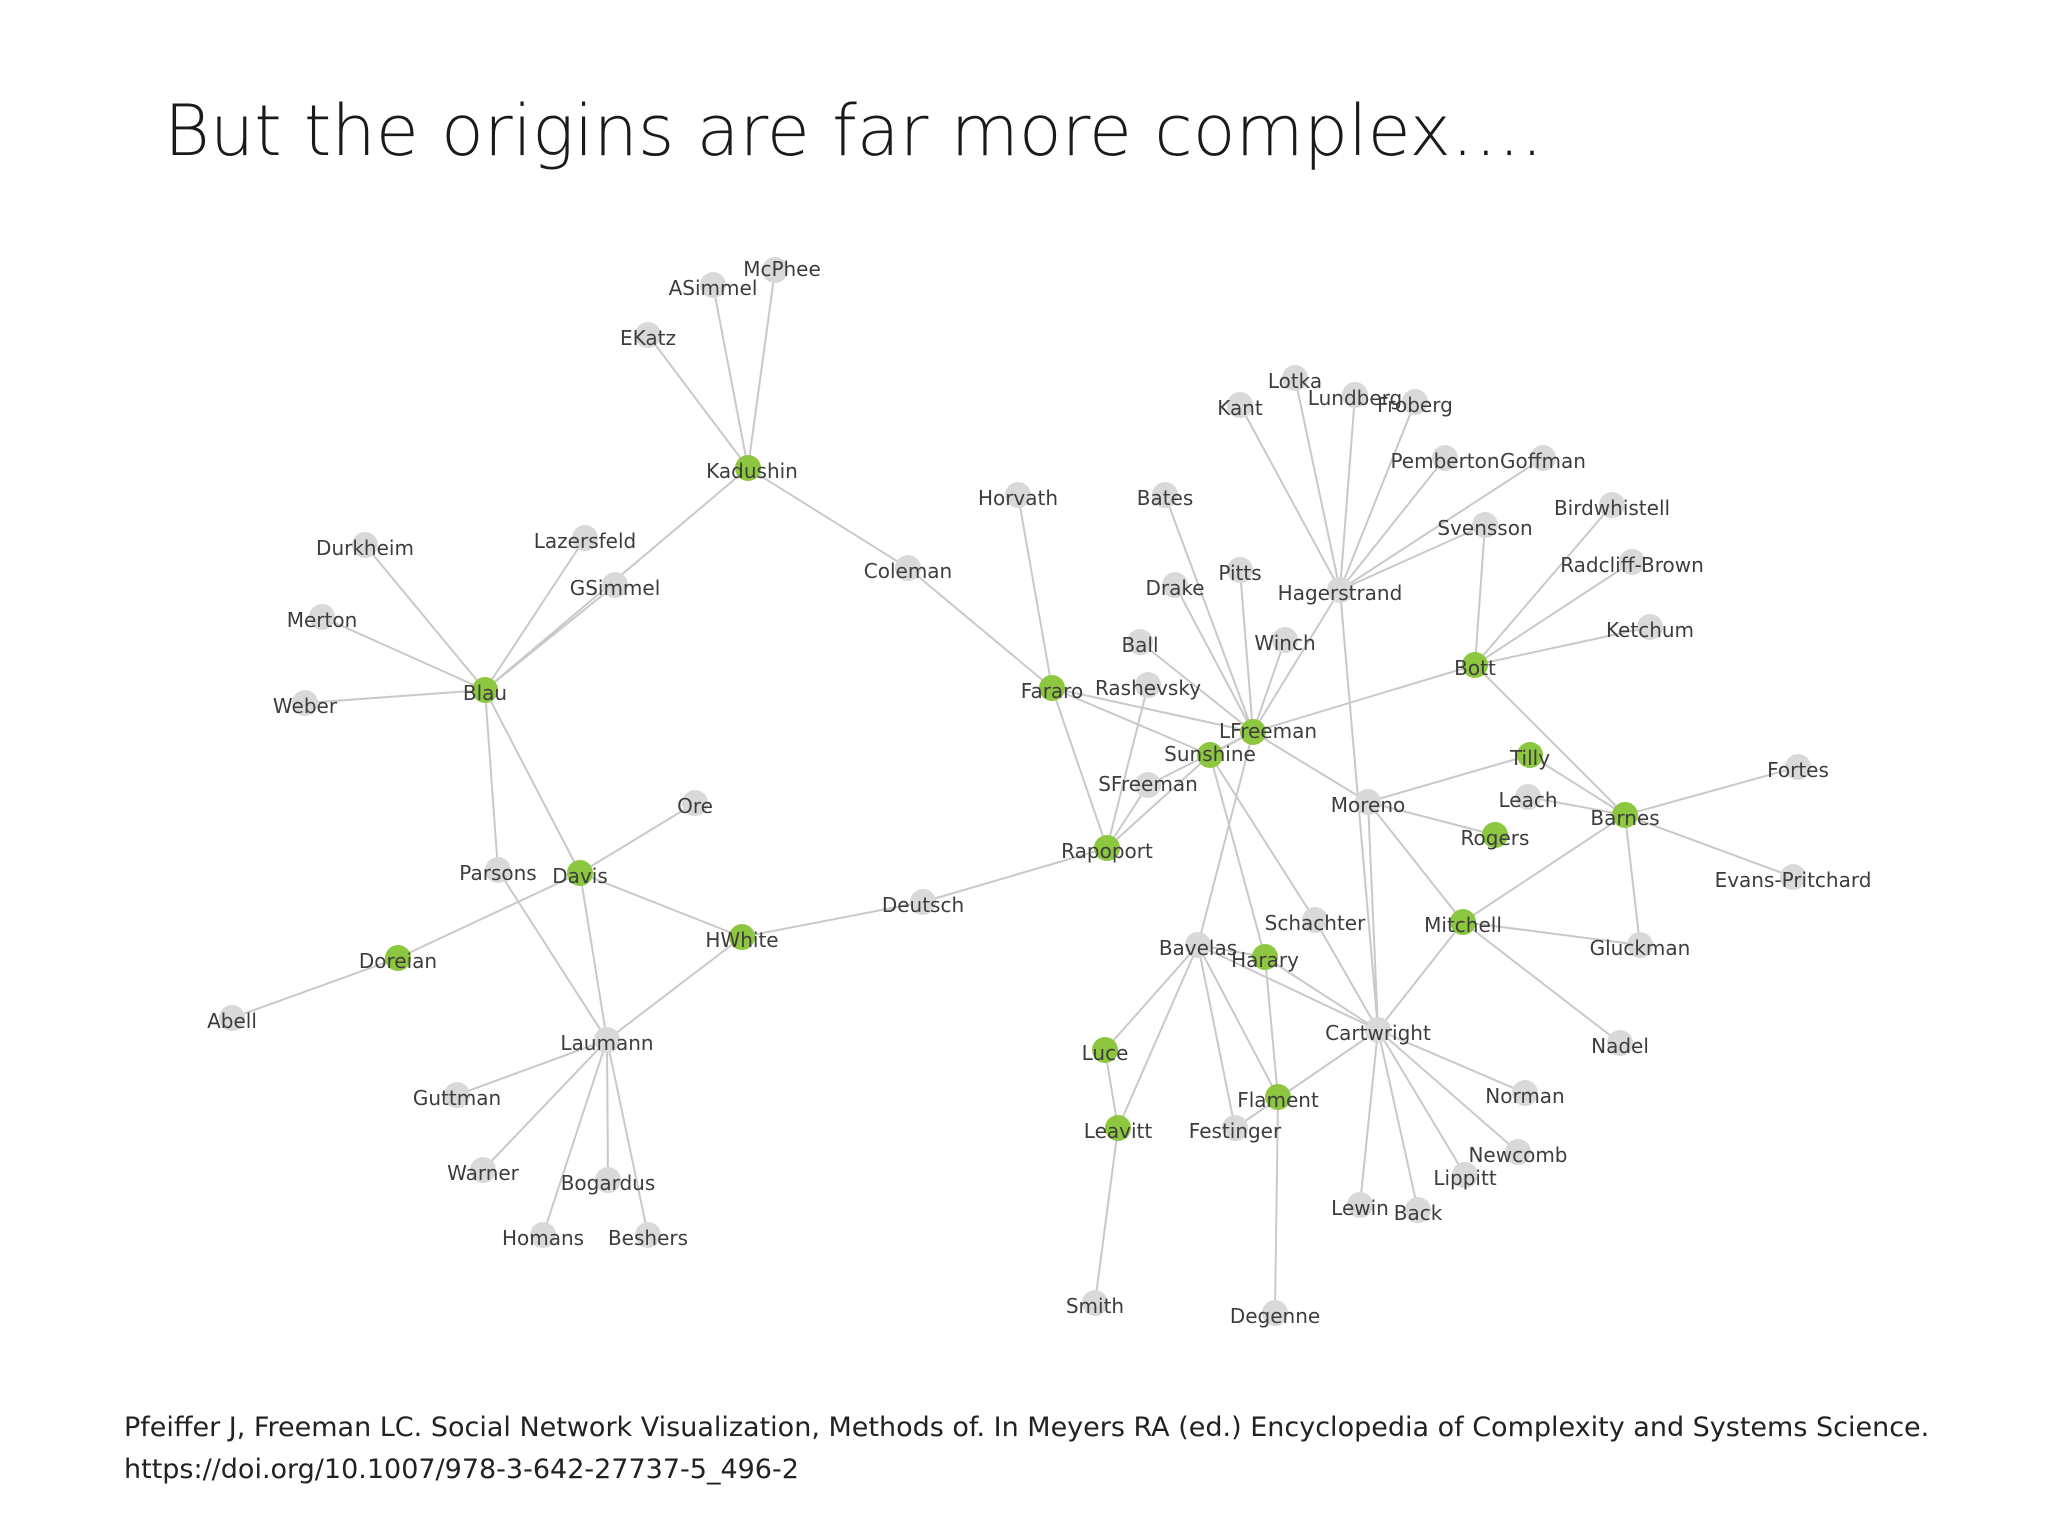 The width and height of the screenshot is (2048, 1536). I want to click on node-nadel, so click(1620, 1043).